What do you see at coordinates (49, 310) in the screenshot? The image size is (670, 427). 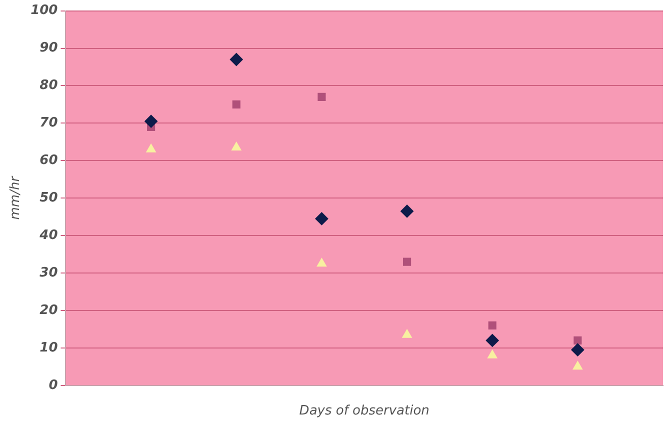 I see `y-tick-label: 20` at bounding box center [49, 310].